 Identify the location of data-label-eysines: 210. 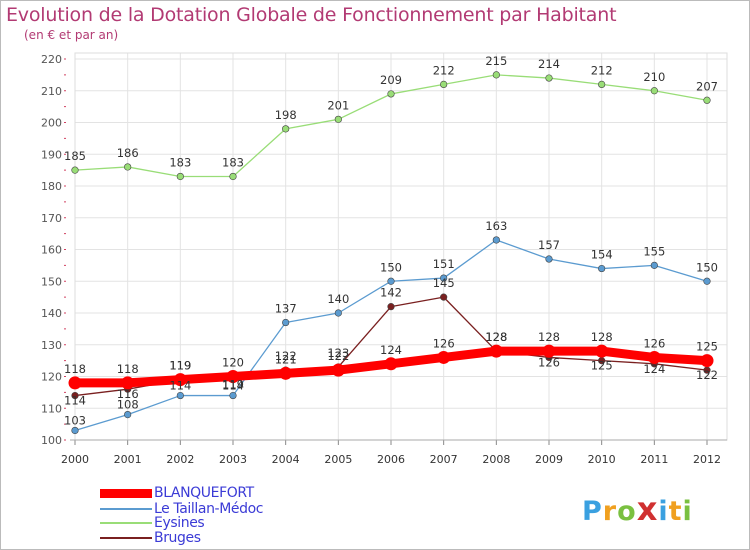
(654, 77).